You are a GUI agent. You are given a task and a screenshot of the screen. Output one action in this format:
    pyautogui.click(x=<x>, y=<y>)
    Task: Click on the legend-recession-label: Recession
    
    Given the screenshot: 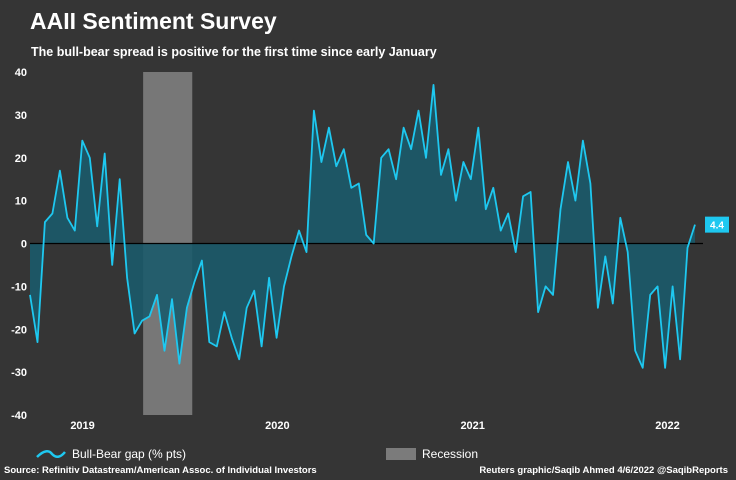 What is the action you would take?
    pyautogui.click(x=450, y=454)
    